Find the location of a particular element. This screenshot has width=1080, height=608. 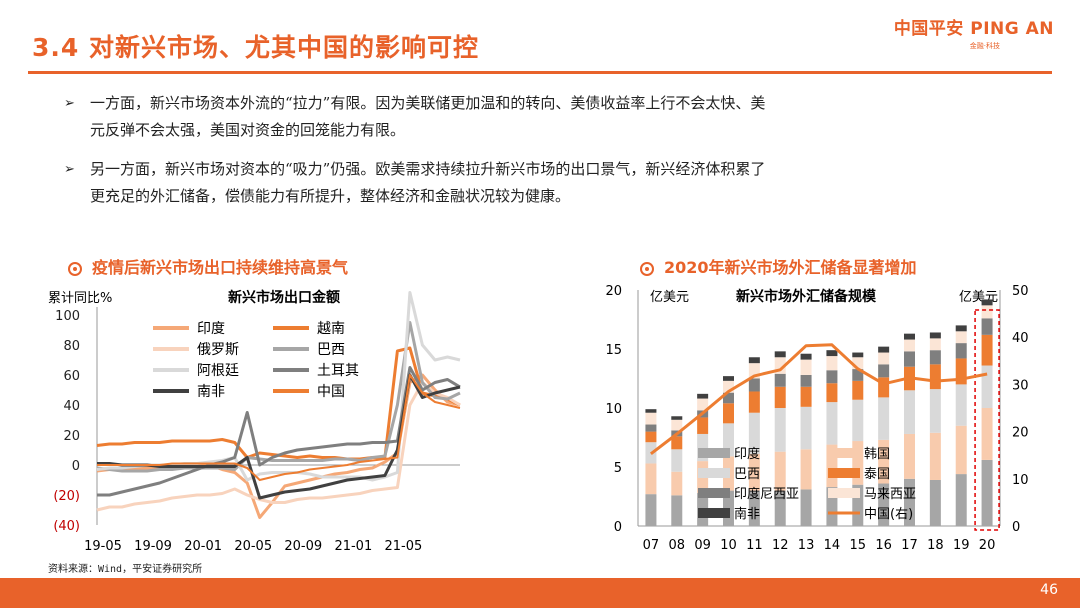

china-reserve-line is located at coordinates (818, 399).